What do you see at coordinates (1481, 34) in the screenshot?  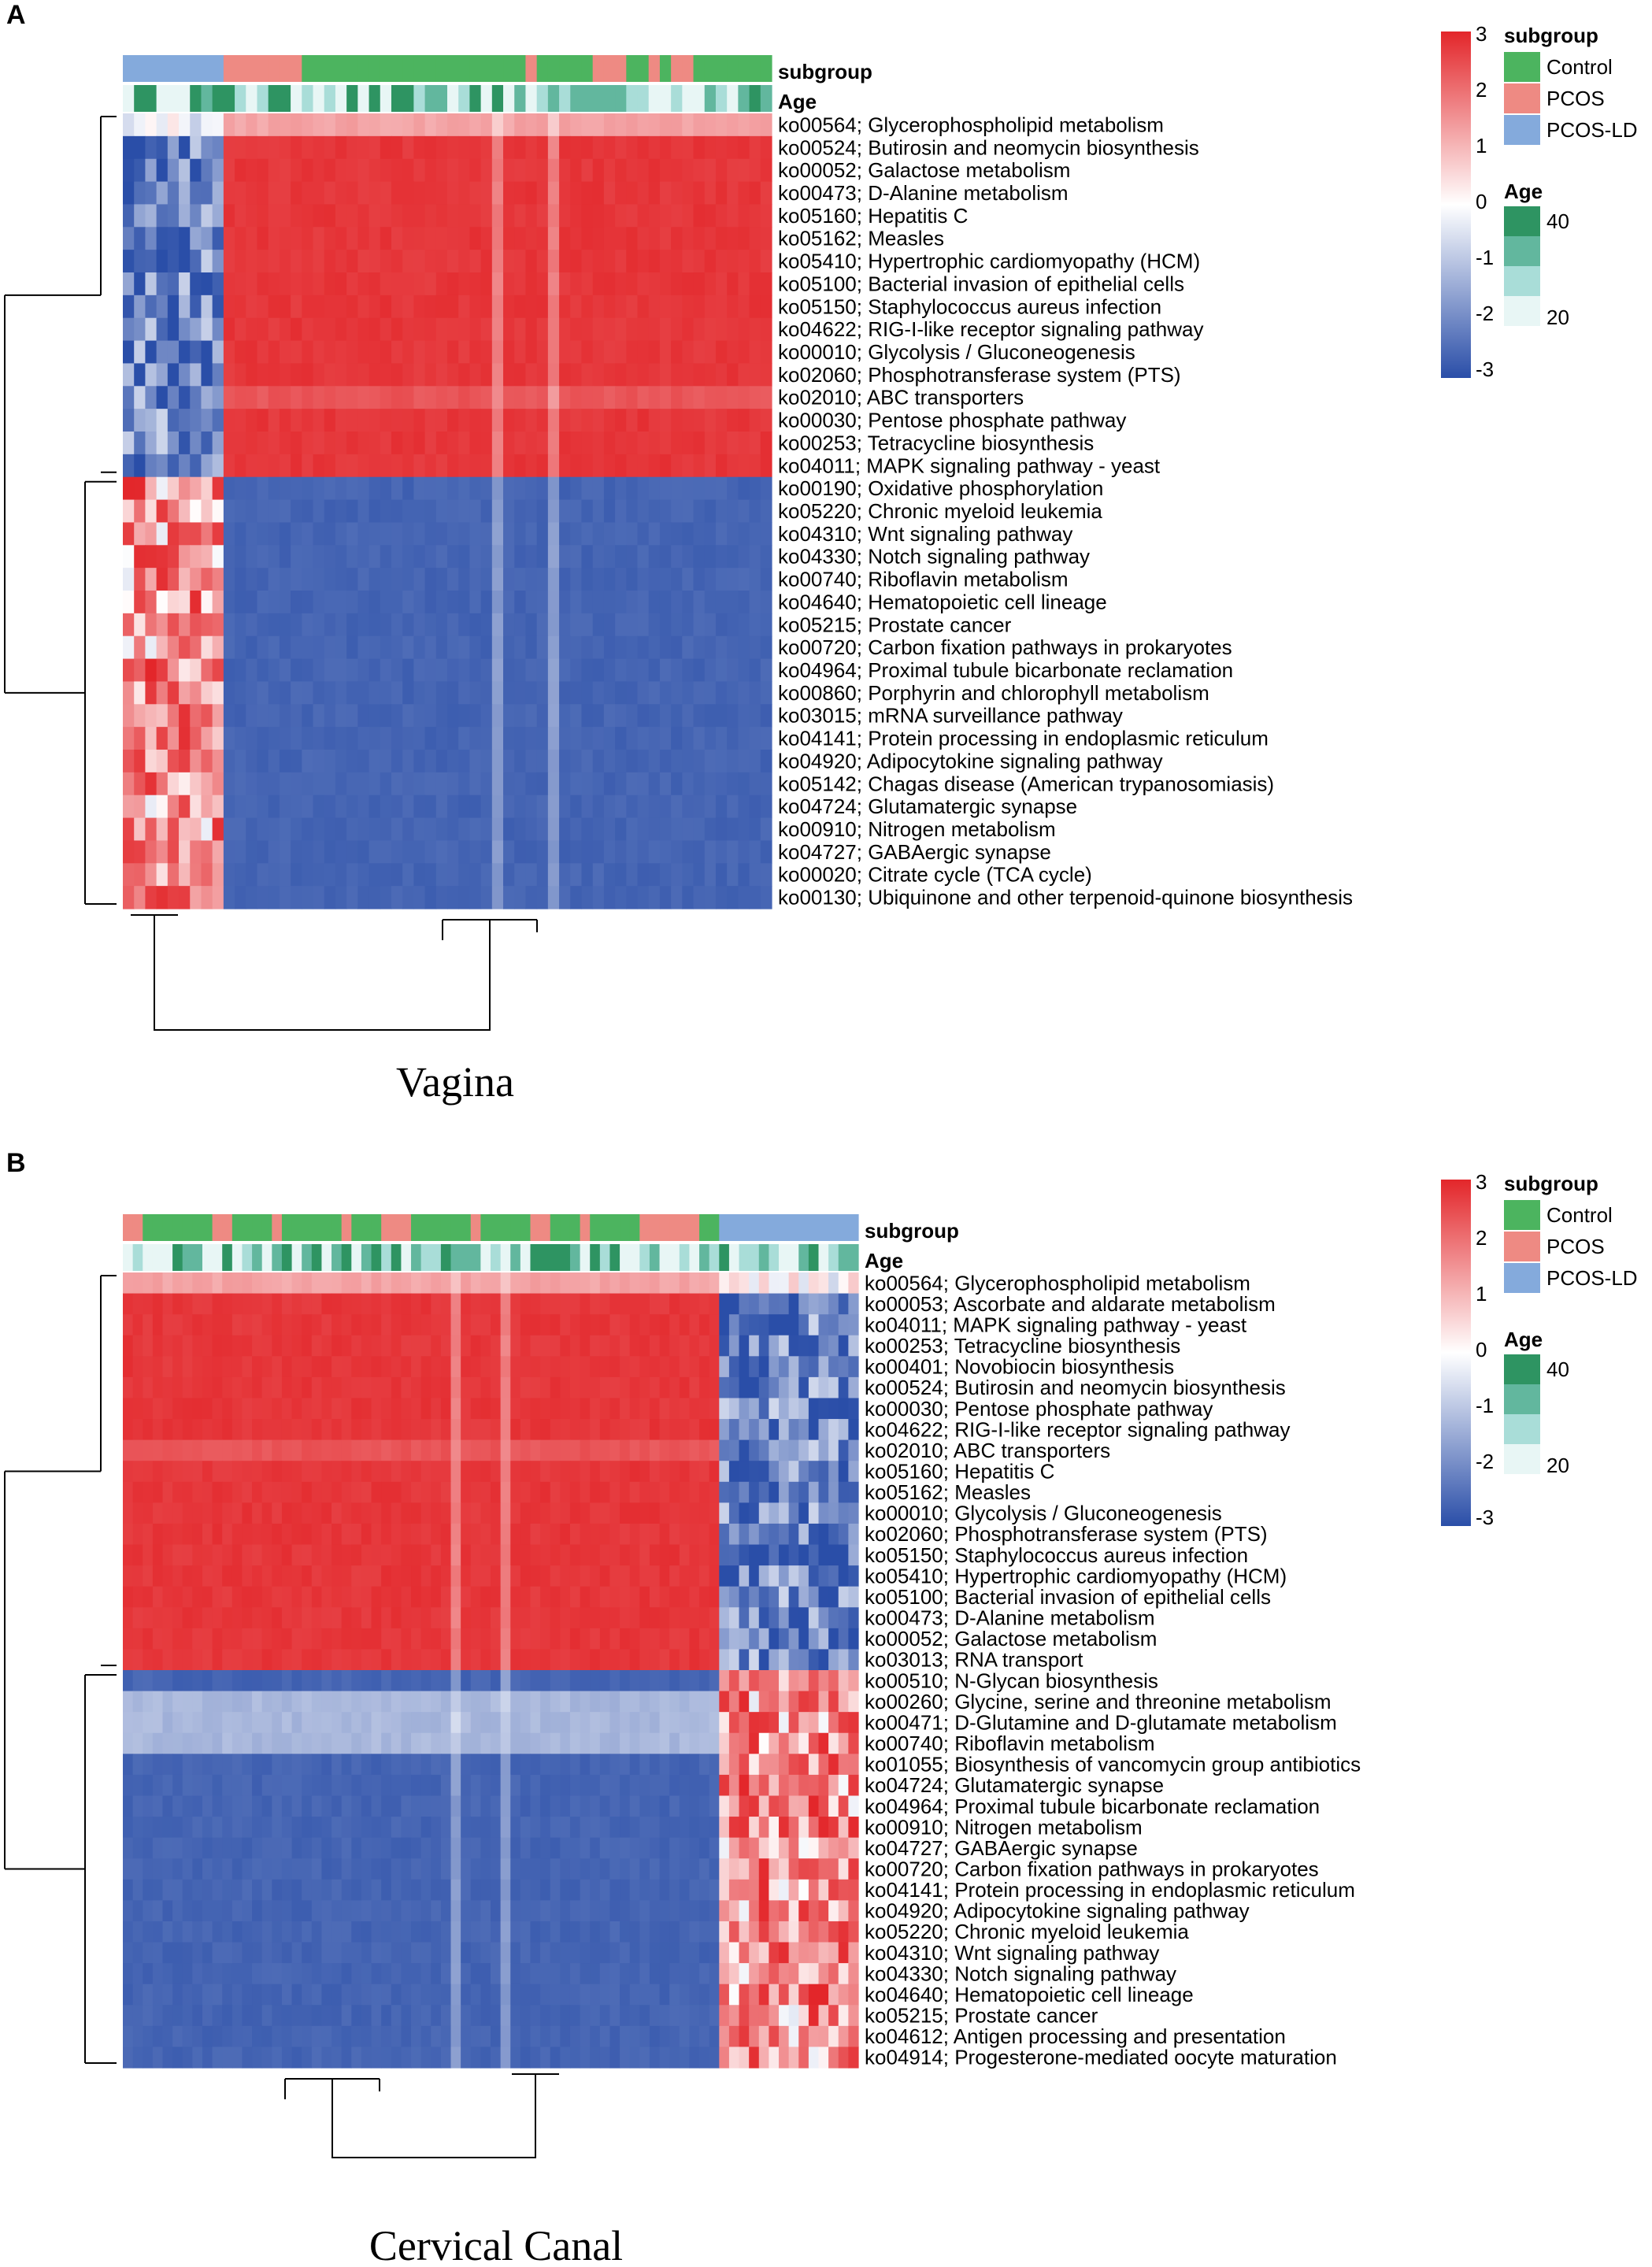 I see `scale-tick: 3` at bounding box center [1481, 34].